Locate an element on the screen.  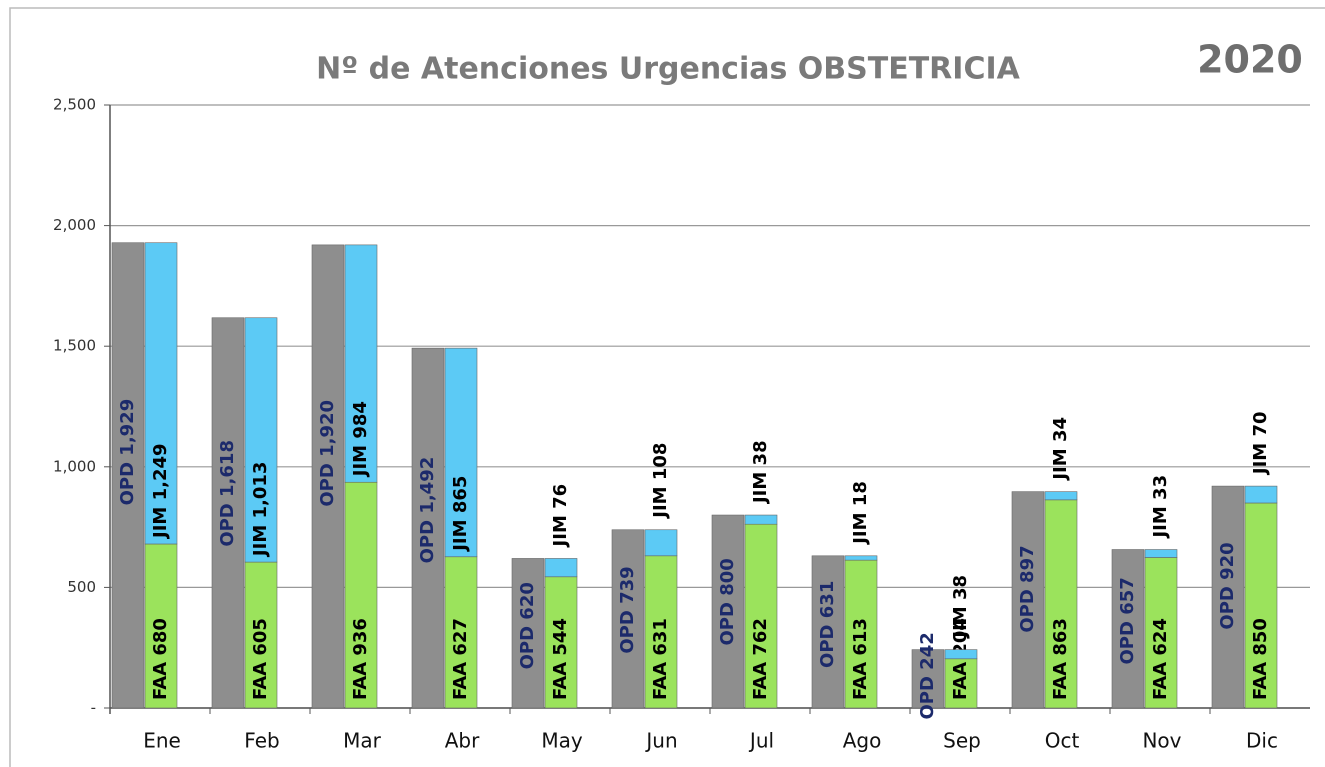
x-tick-label: Abr is located at coordinates (462, 741).